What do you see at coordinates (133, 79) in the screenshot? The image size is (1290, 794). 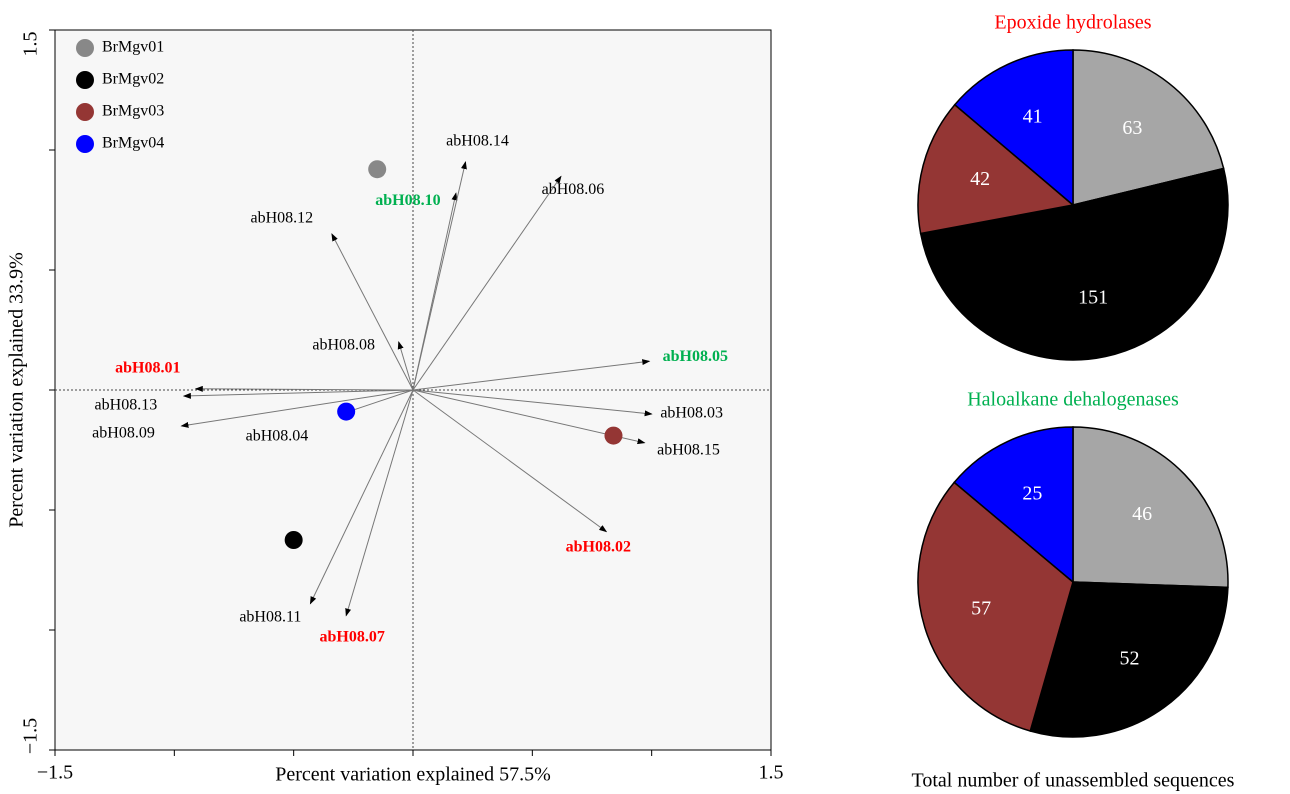 I see `legend-label: BrMgv02` at bounding box center [133, 79].